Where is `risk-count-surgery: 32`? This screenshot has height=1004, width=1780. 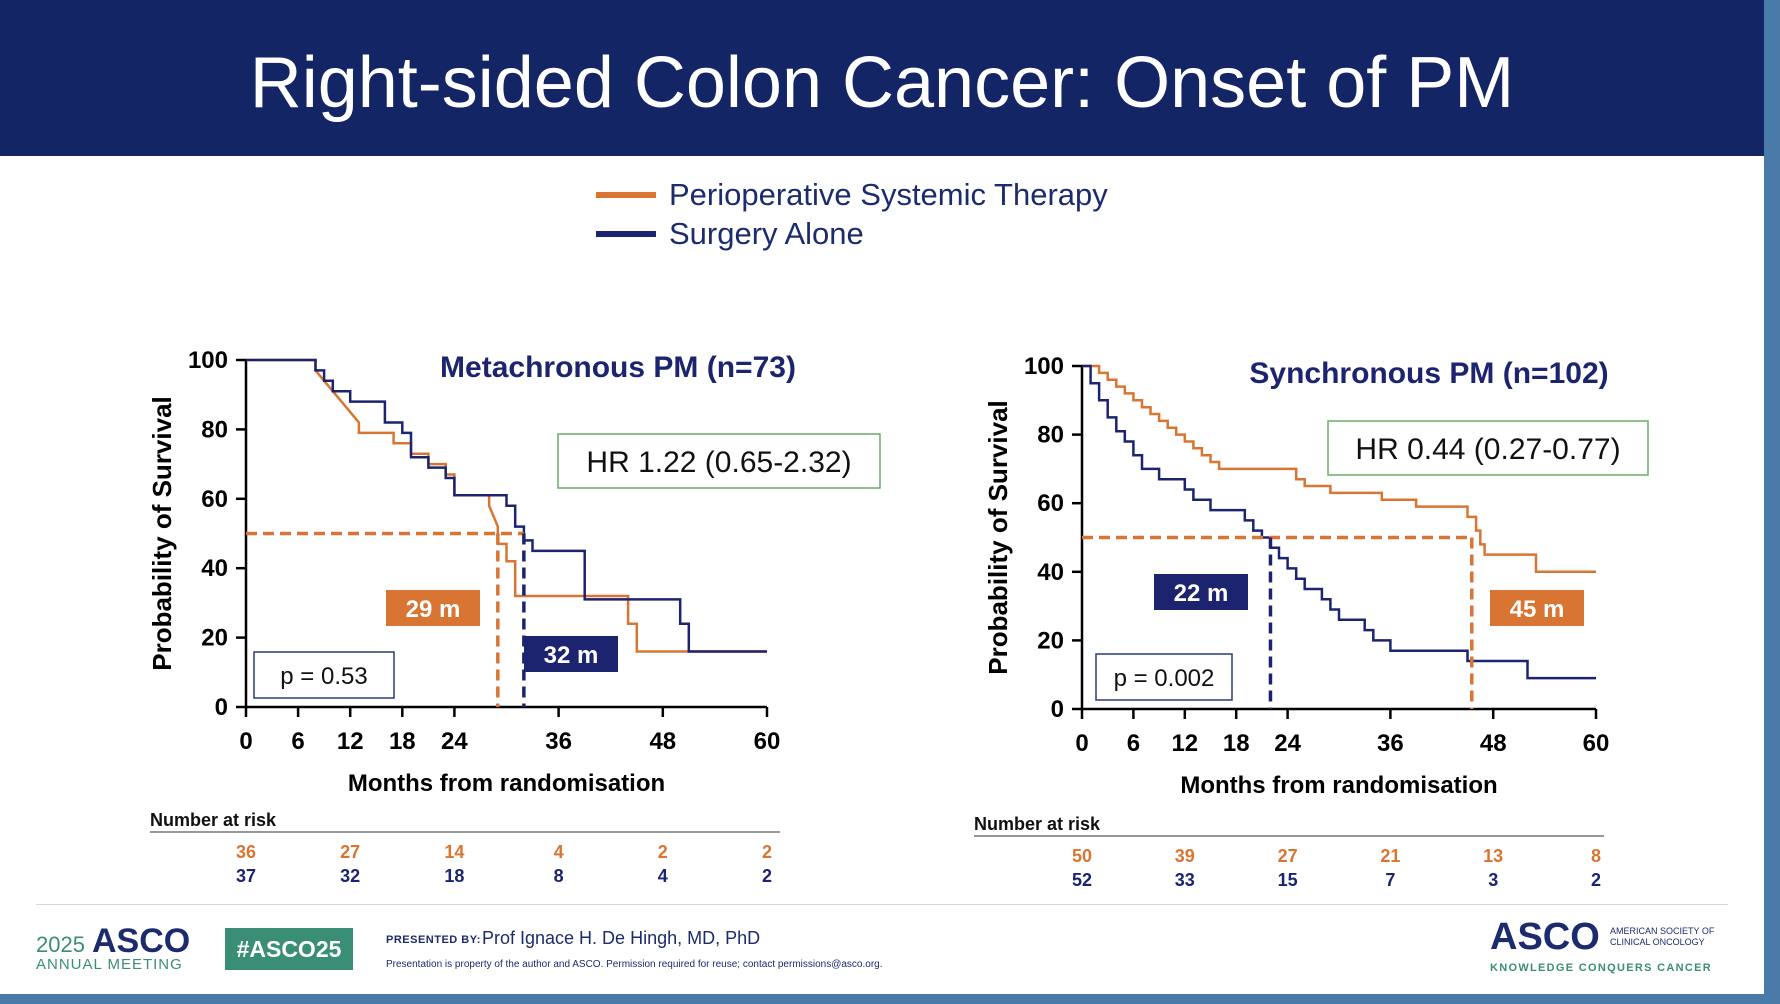
risk-count-surgery: 32 is located at coordinates (350, 876).